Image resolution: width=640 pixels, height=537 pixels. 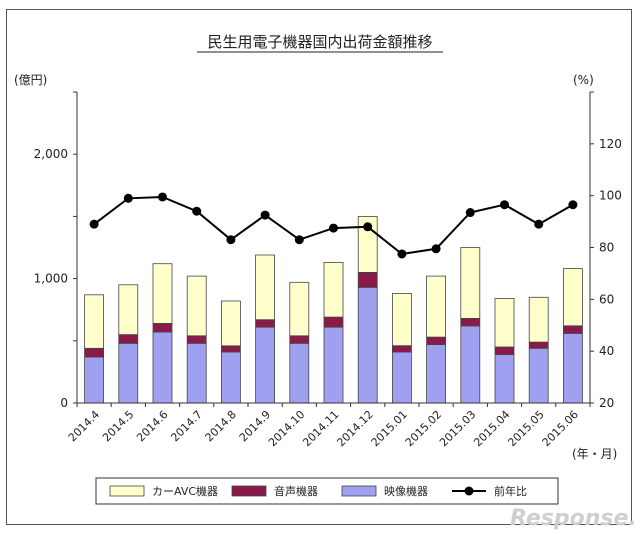 What do you see at coordinates (51, 154) in the screenshot?
I see `left-tick-label: 2,000` at bounding box center [51, 154].